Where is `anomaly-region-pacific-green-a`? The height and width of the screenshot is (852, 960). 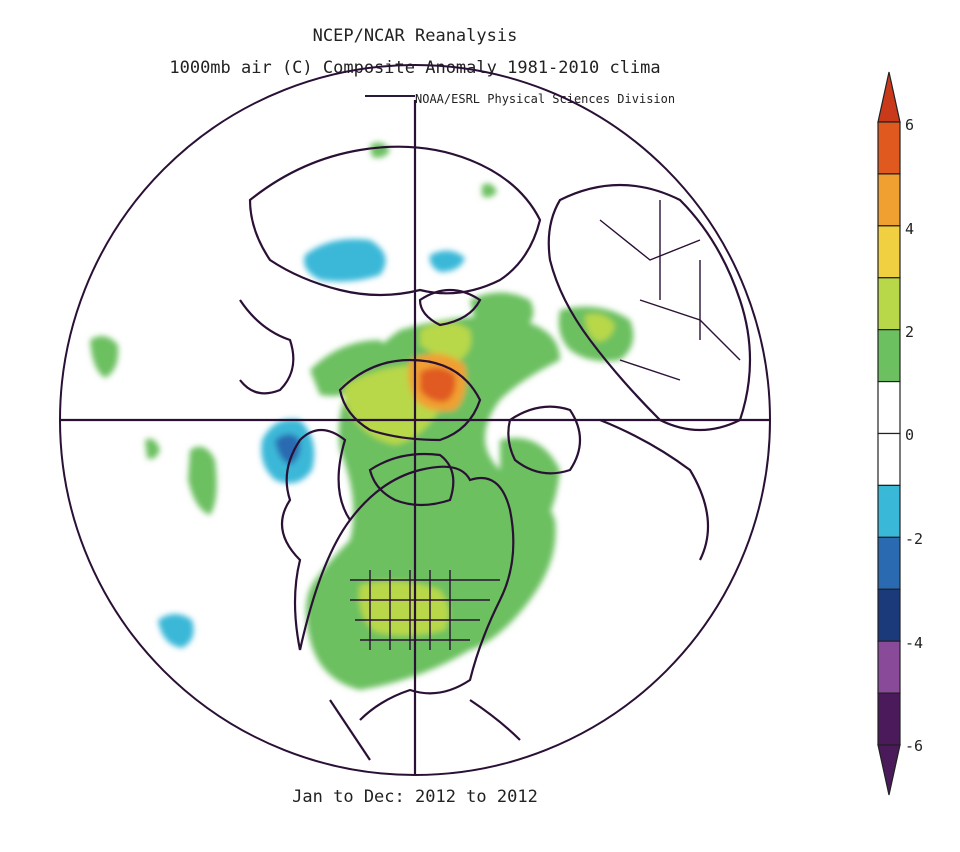 anomaly-region-pacific-green-a is located at coordinates (104, 357).